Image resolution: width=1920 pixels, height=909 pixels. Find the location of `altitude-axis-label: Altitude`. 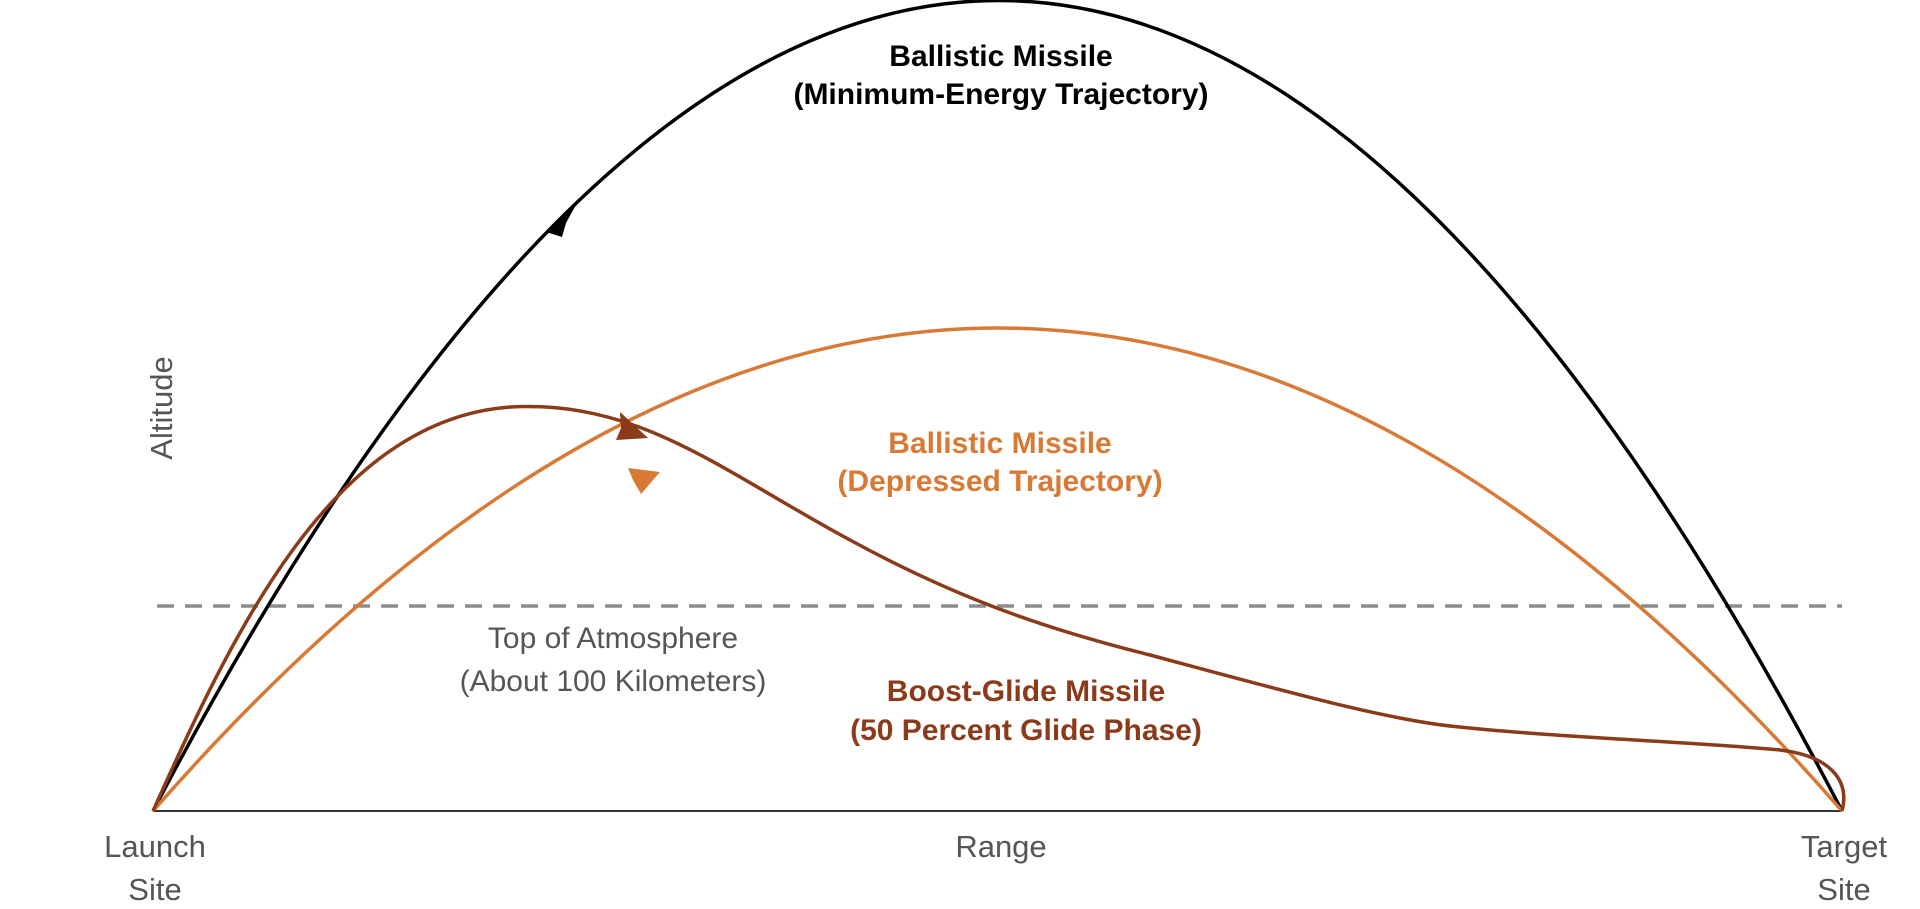

altitude-axis-label: Altitude is located at coordinates (161, 407).